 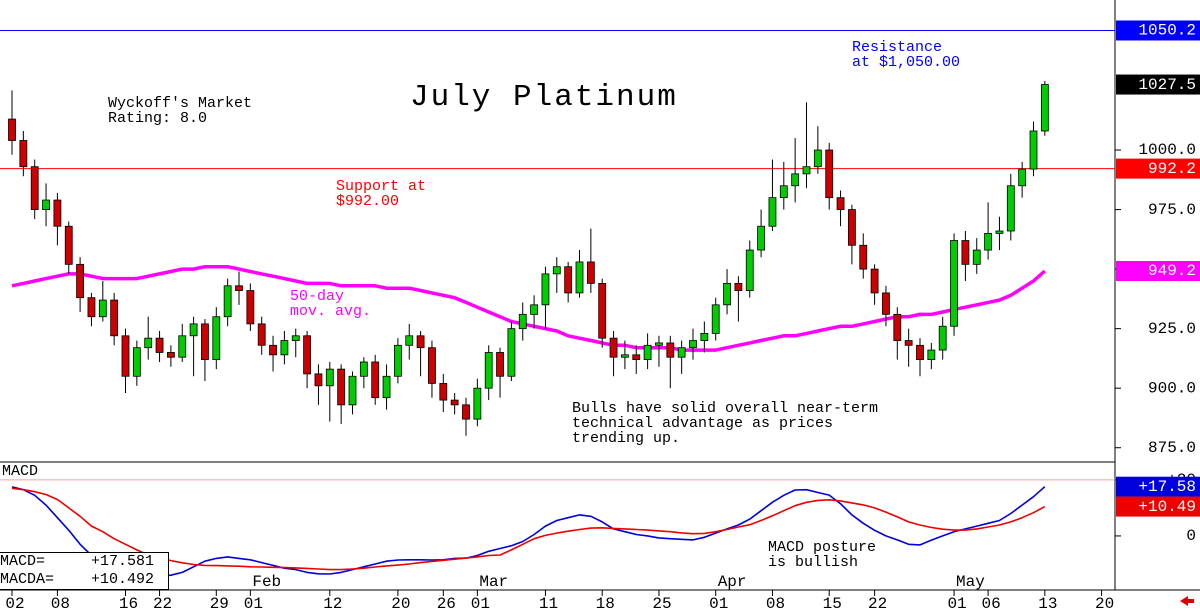 I want to click on legend-value: +10.492, so click(x=122, y=579).